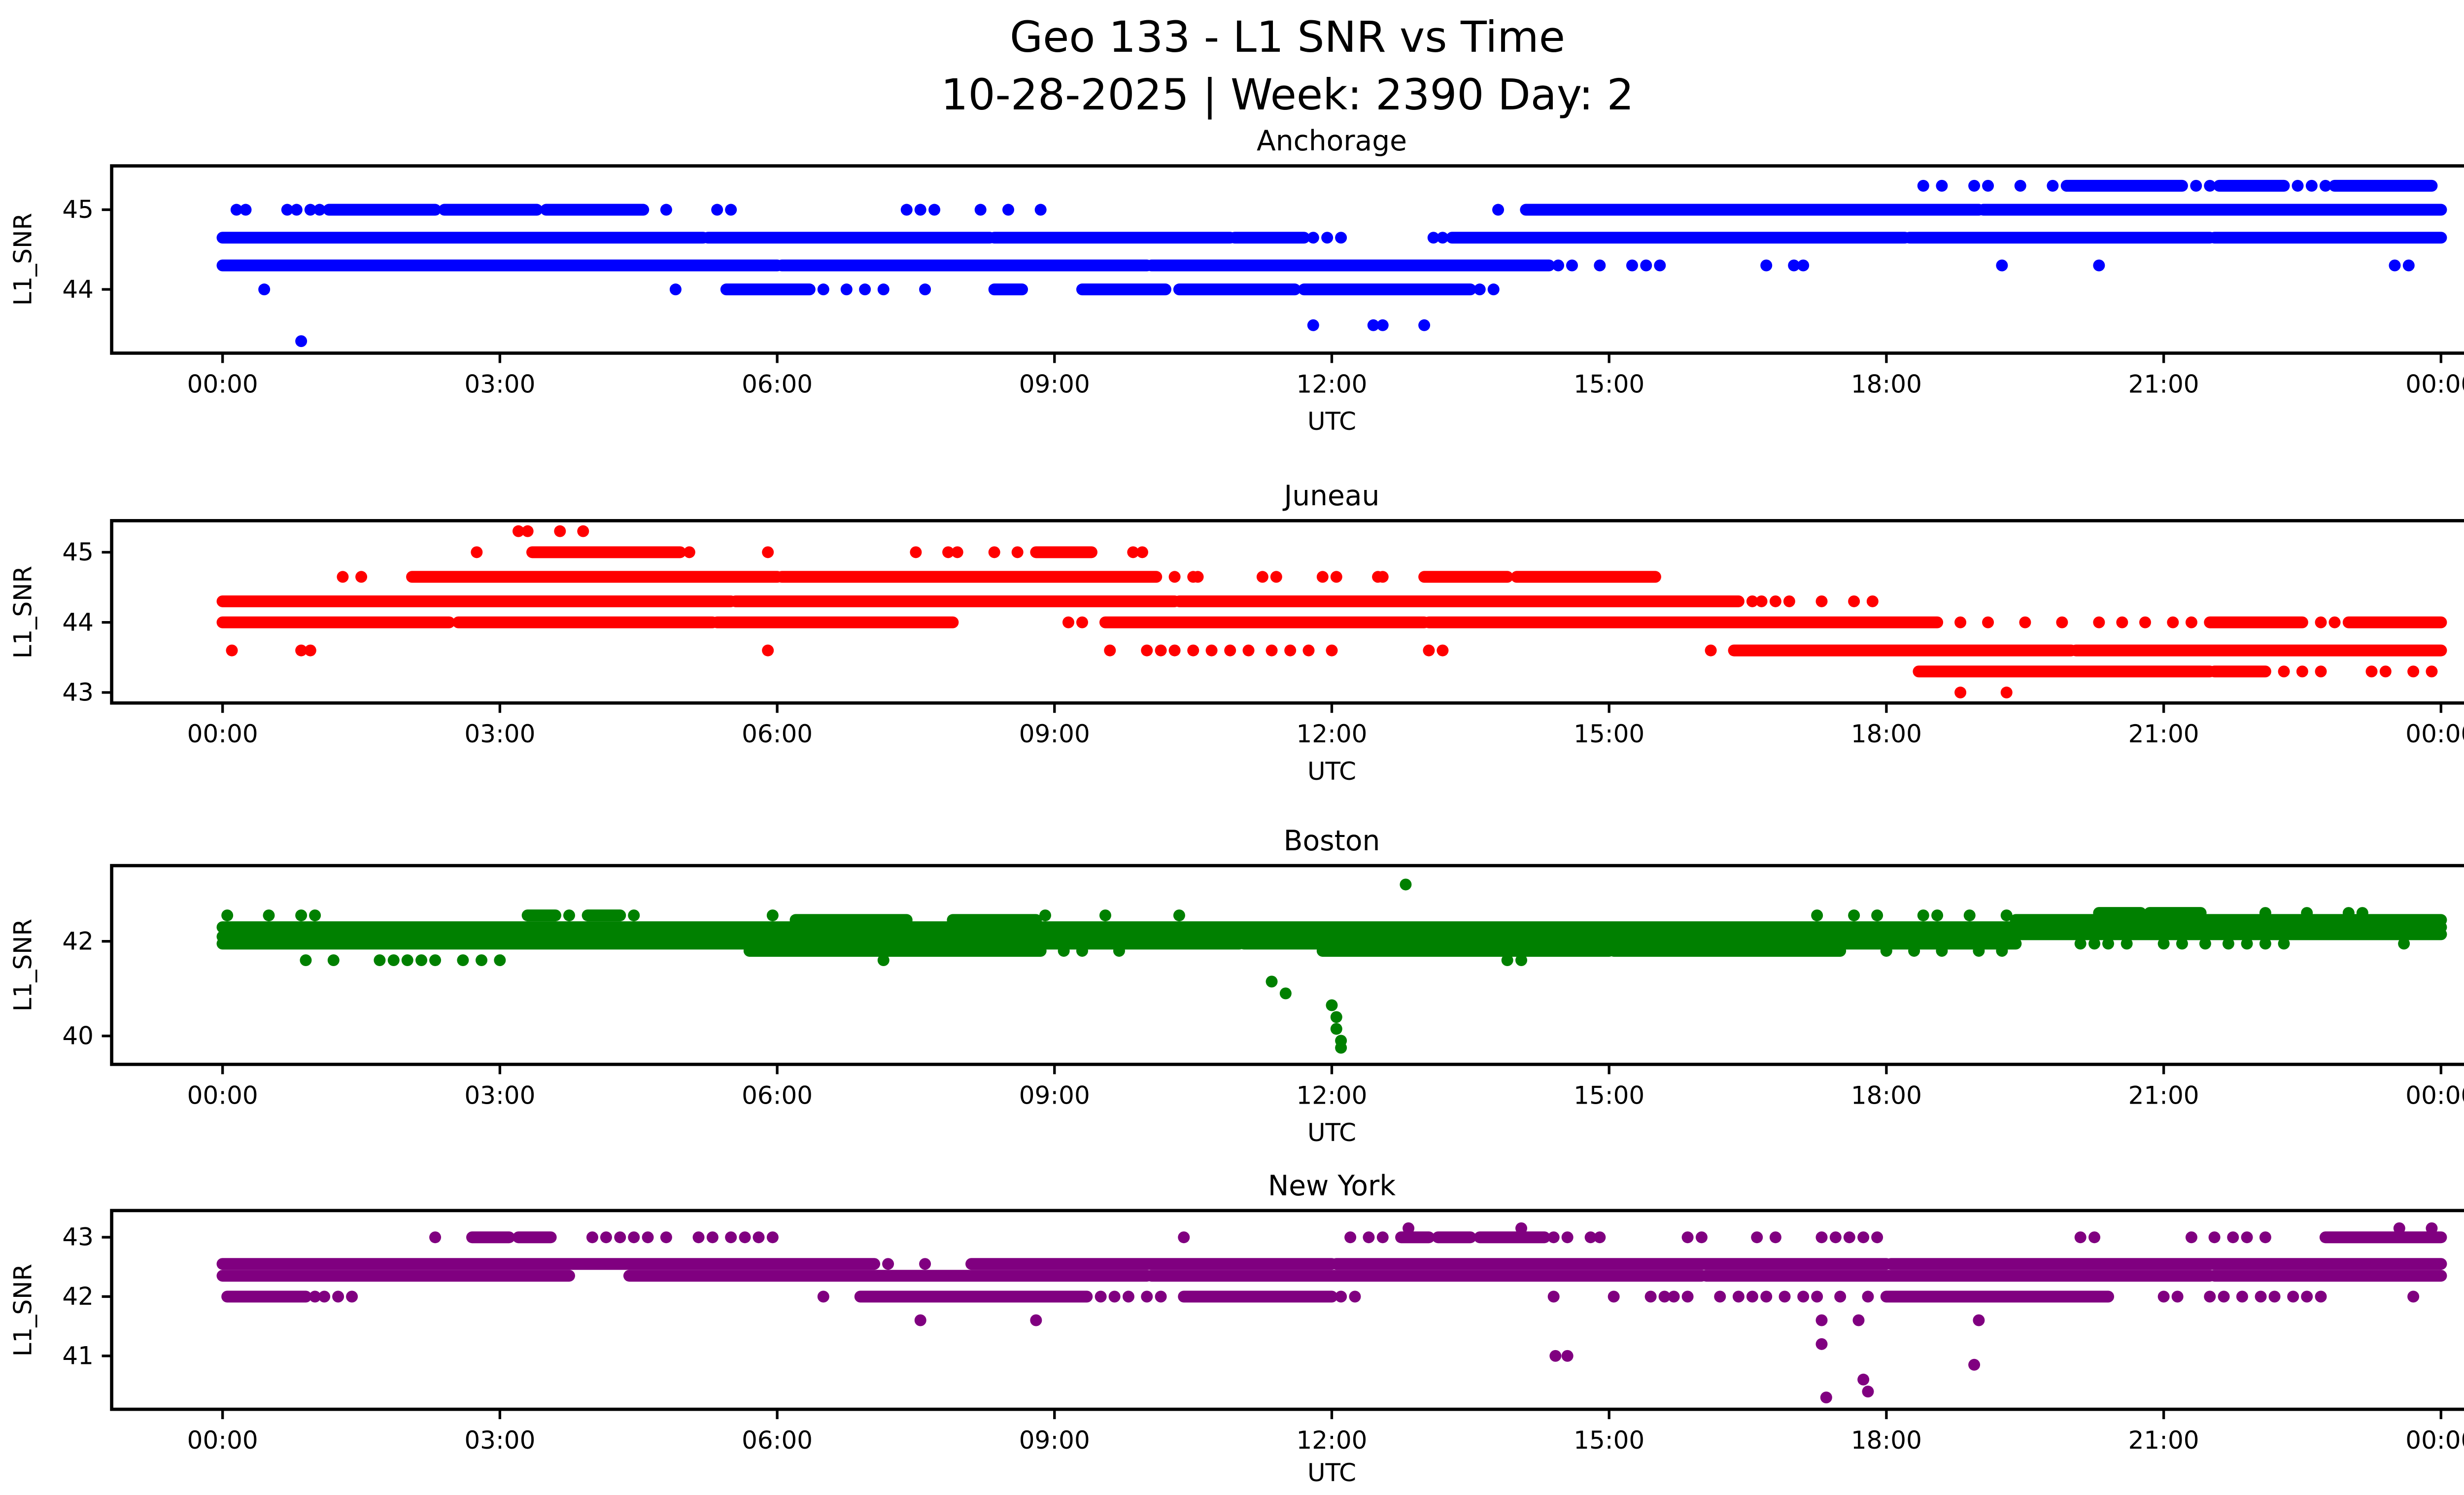 Image resolution: width=2464 pixels, height=1495 pixels. What do you see at coordinates (1331, 1440) in the screenshot?
I see `x-tick-label: 12:00` at bounding box center [1331, 1440].